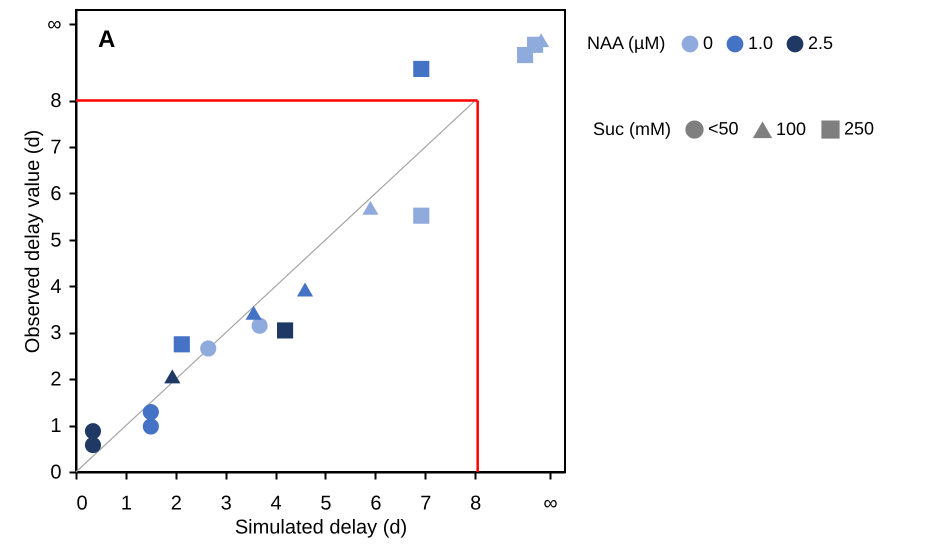 This screenshot has height=548, width=945. I want to click on x-axis-title: Simulated delay (d), so click(321, 527).